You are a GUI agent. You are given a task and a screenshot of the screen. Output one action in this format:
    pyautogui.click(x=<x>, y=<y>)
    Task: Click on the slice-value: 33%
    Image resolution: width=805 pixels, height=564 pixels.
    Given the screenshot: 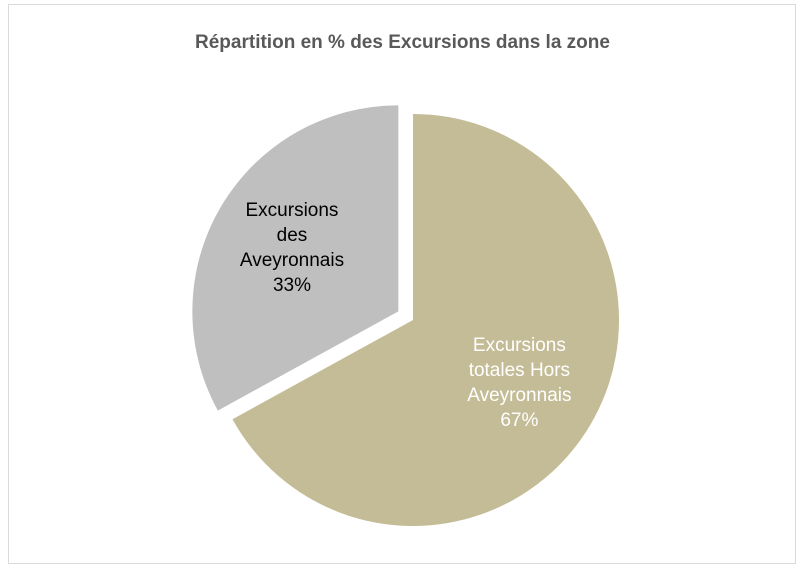 What is the action you would take?
    pyautogui.click(x=291, y=286)
    